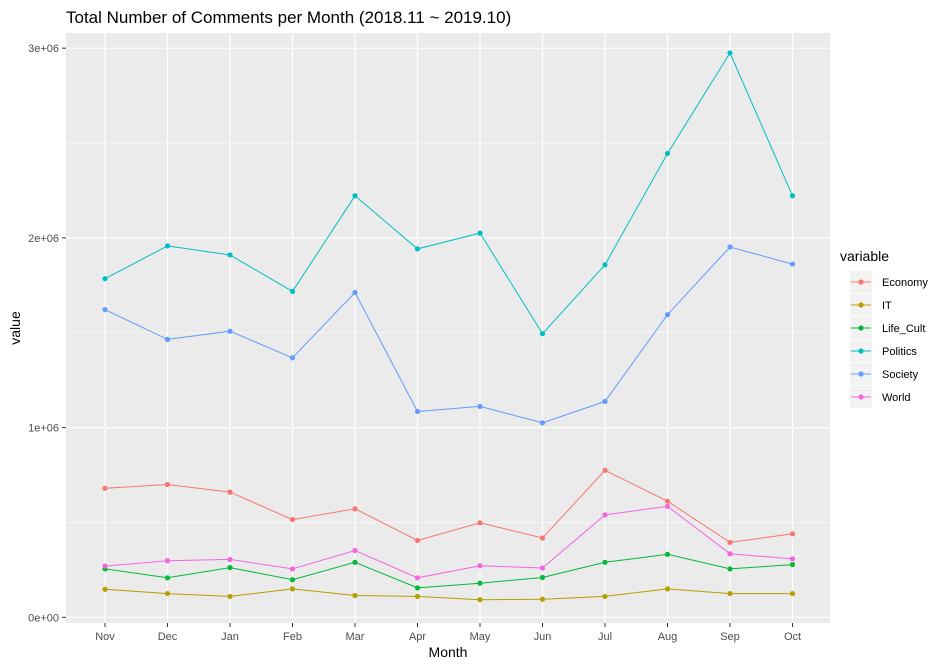  I want to click on x-tick-label: Aug, so click(668, 637).